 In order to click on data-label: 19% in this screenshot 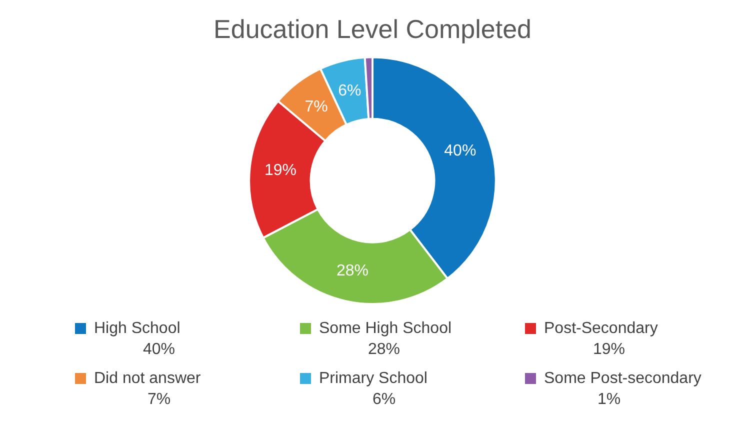, I will do `click(280, 170)`.